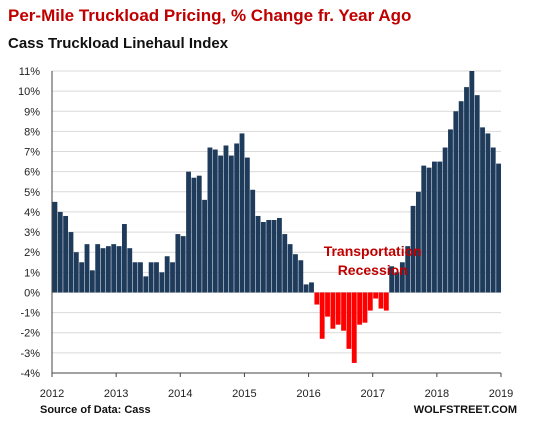 The image size is (557, 437). I want to click on y-tick-label: 7%, so click(32, 153).